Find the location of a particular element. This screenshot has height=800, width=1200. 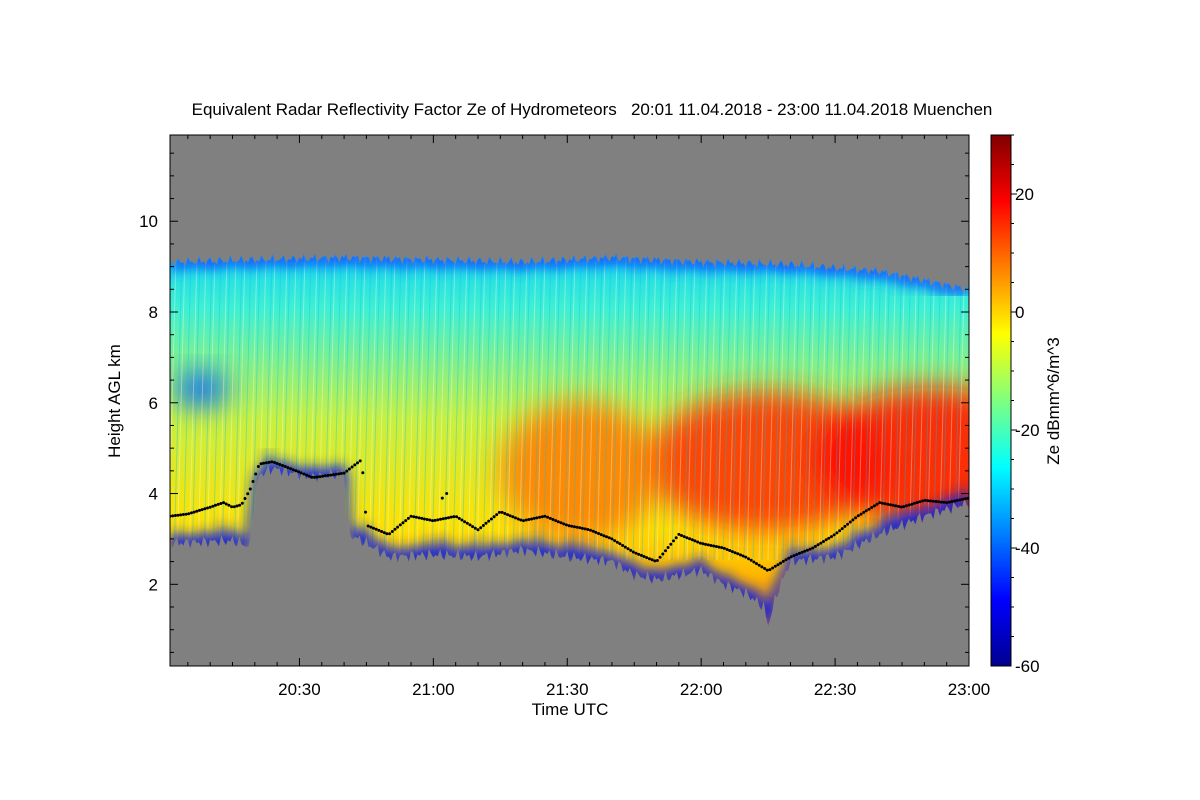

y-tick-label: 10 is located at coordinates (148, 221).